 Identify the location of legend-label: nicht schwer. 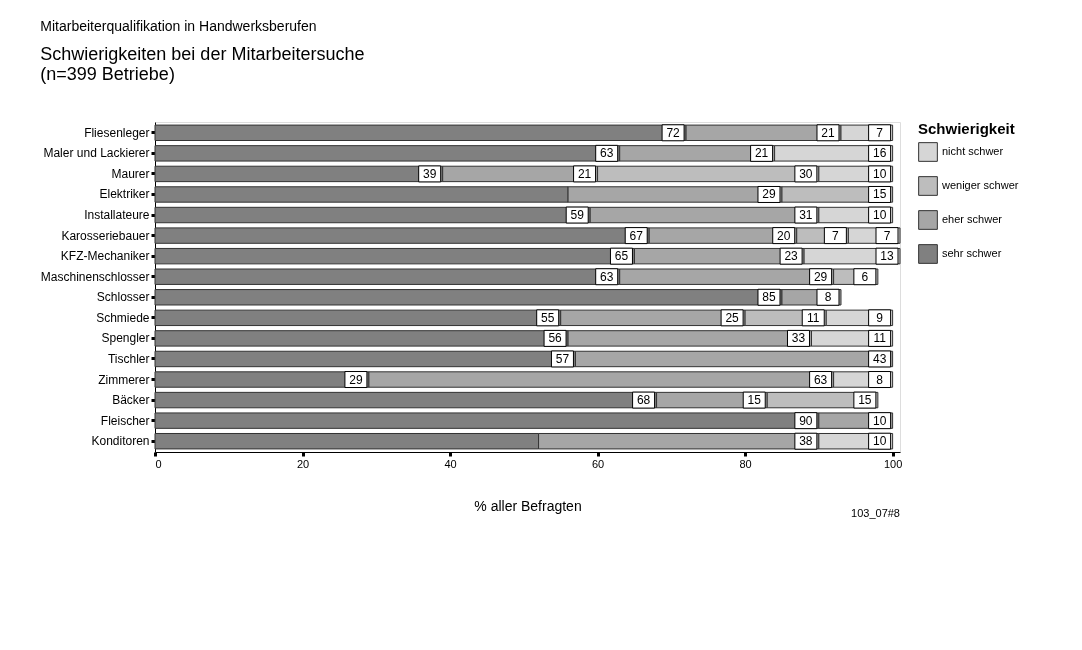
(973, 151).